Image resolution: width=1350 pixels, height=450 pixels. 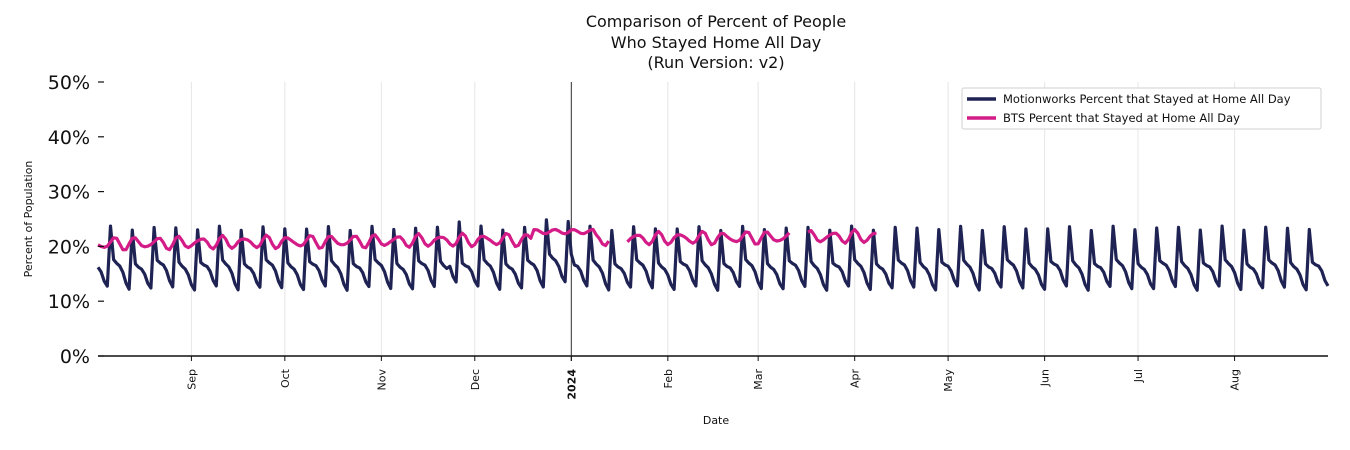 I want to click on x-tick-label: Aug, so click(x=1235, y=379).